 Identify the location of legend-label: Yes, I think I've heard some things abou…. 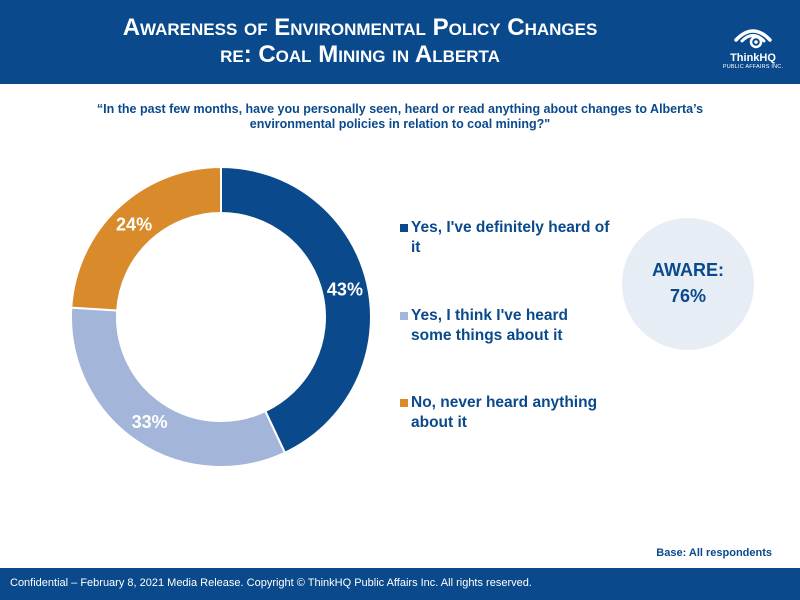
(490, 325).